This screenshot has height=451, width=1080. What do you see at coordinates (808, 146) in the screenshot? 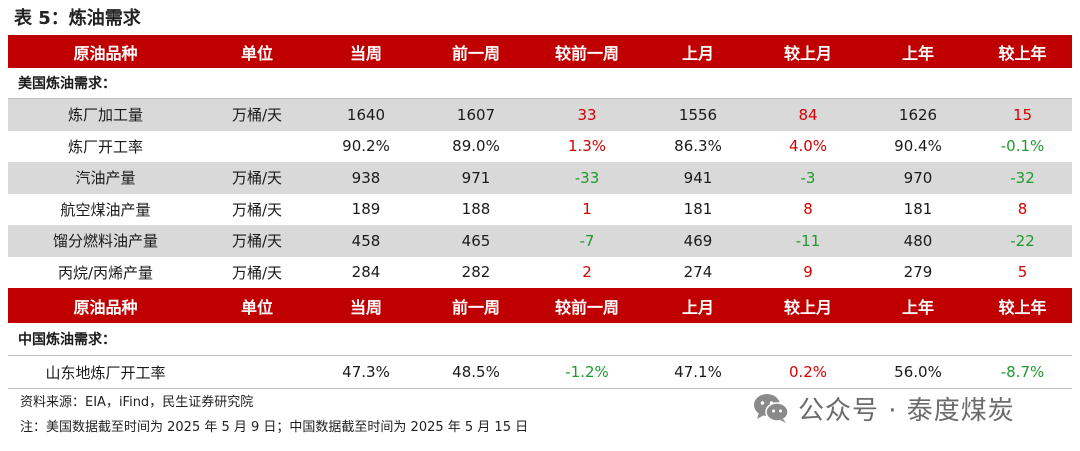
I see `cell-change-vs-last-month: 4.0%` at bounding box center [808, 146].